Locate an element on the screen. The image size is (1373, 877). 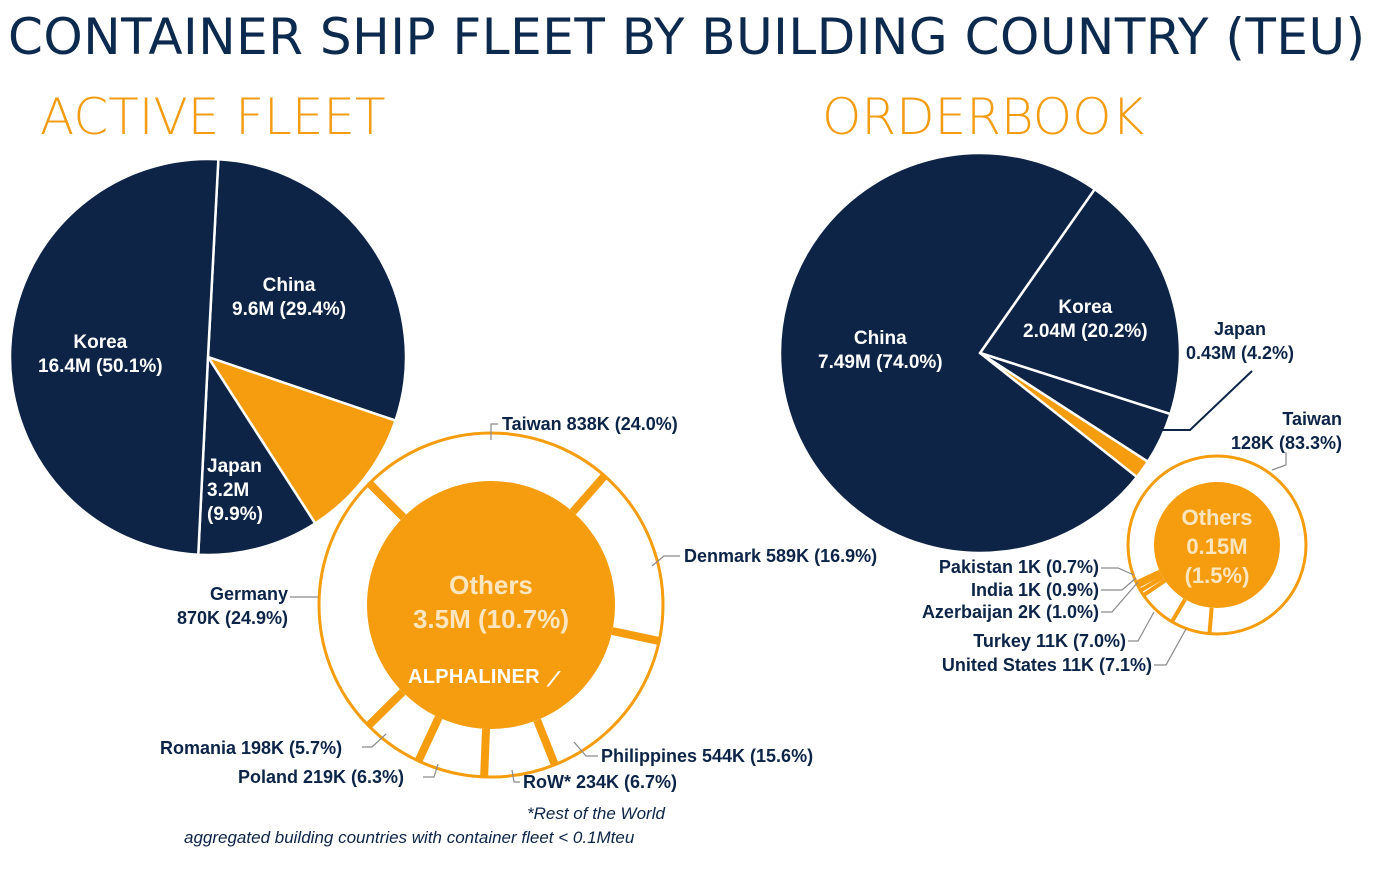
label-denmark: Denmark 589K (16.9%) is located at coordinates (781, 556).